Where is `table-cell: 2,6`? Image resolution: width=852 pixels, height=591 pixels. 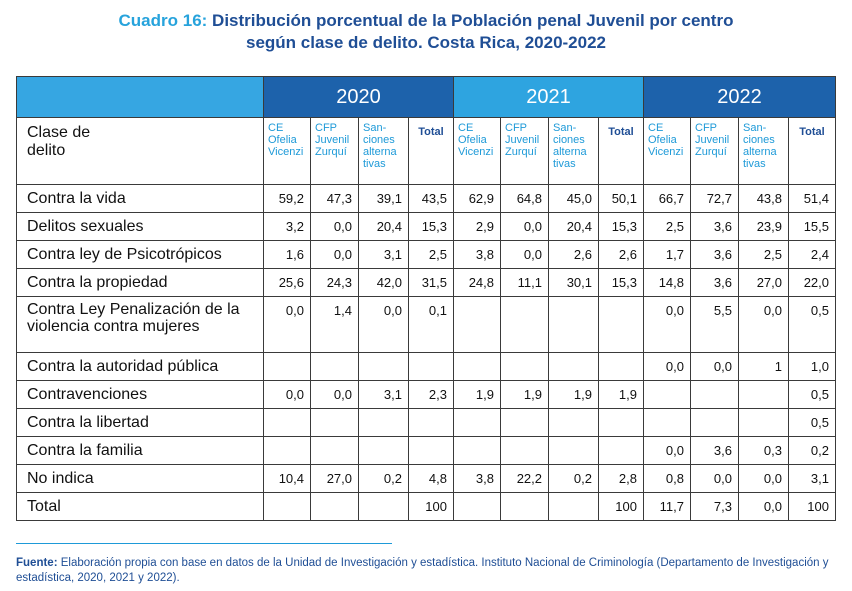 table-cell: 2,6 is located at coordinates (573, 254).